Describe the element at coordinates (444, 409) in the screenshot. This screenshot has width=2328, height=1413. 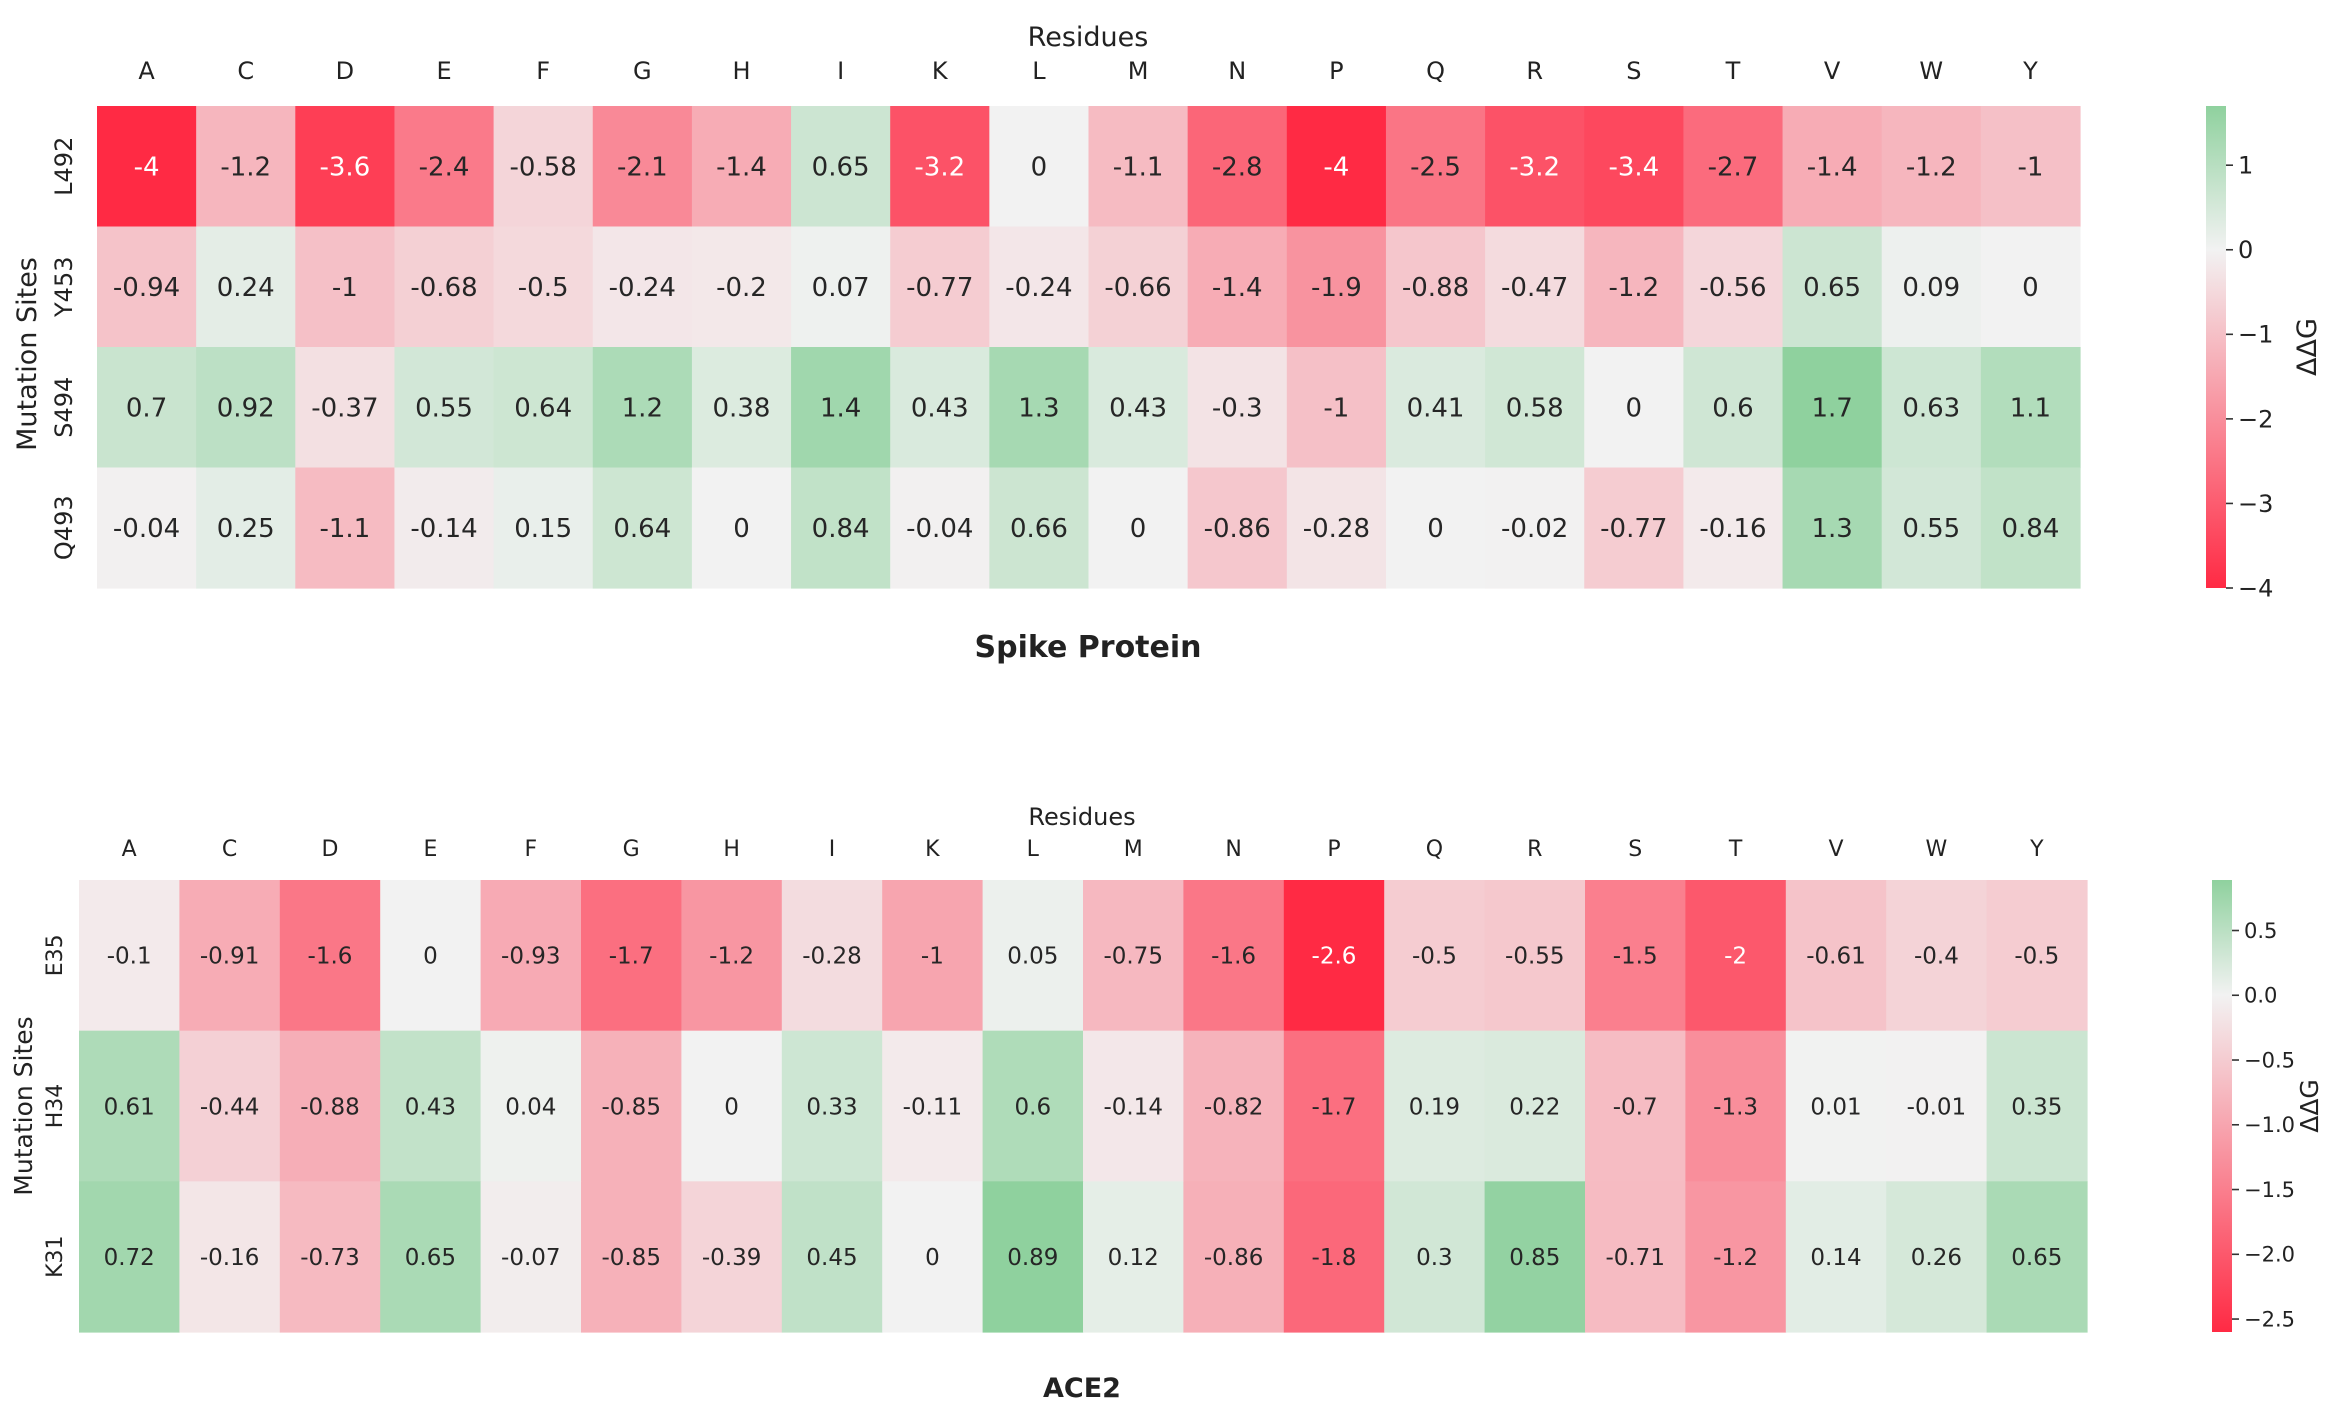
I see `cell-value-label: 0.55` at that location.